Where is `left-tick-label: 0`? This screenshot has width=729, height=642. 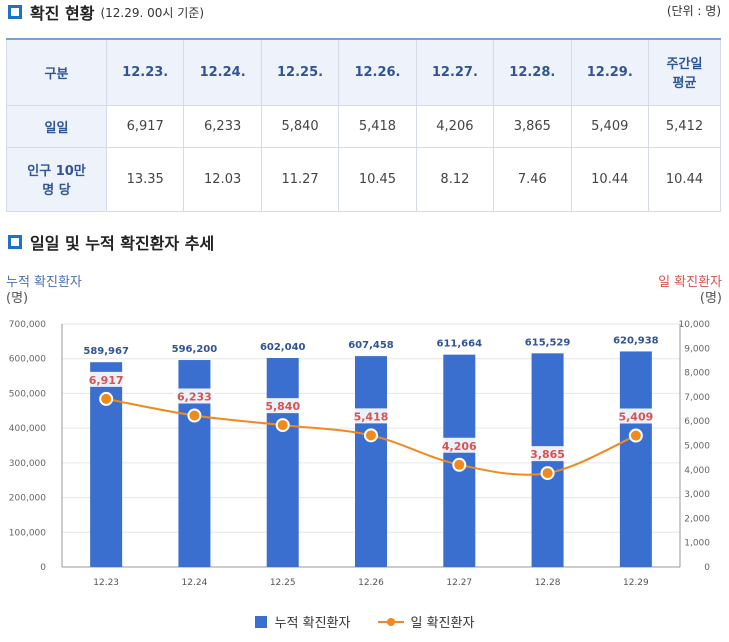 left-tick-label: 0 is located at coordinates (43, 568).